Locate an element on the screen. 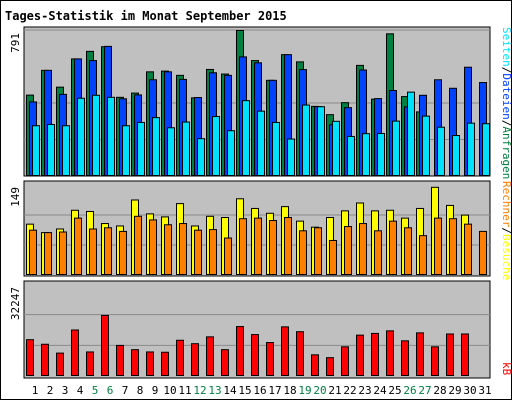 The image size is (512, 400). x-tick-label-day-25: 25 is located at coordinates (394, 390).